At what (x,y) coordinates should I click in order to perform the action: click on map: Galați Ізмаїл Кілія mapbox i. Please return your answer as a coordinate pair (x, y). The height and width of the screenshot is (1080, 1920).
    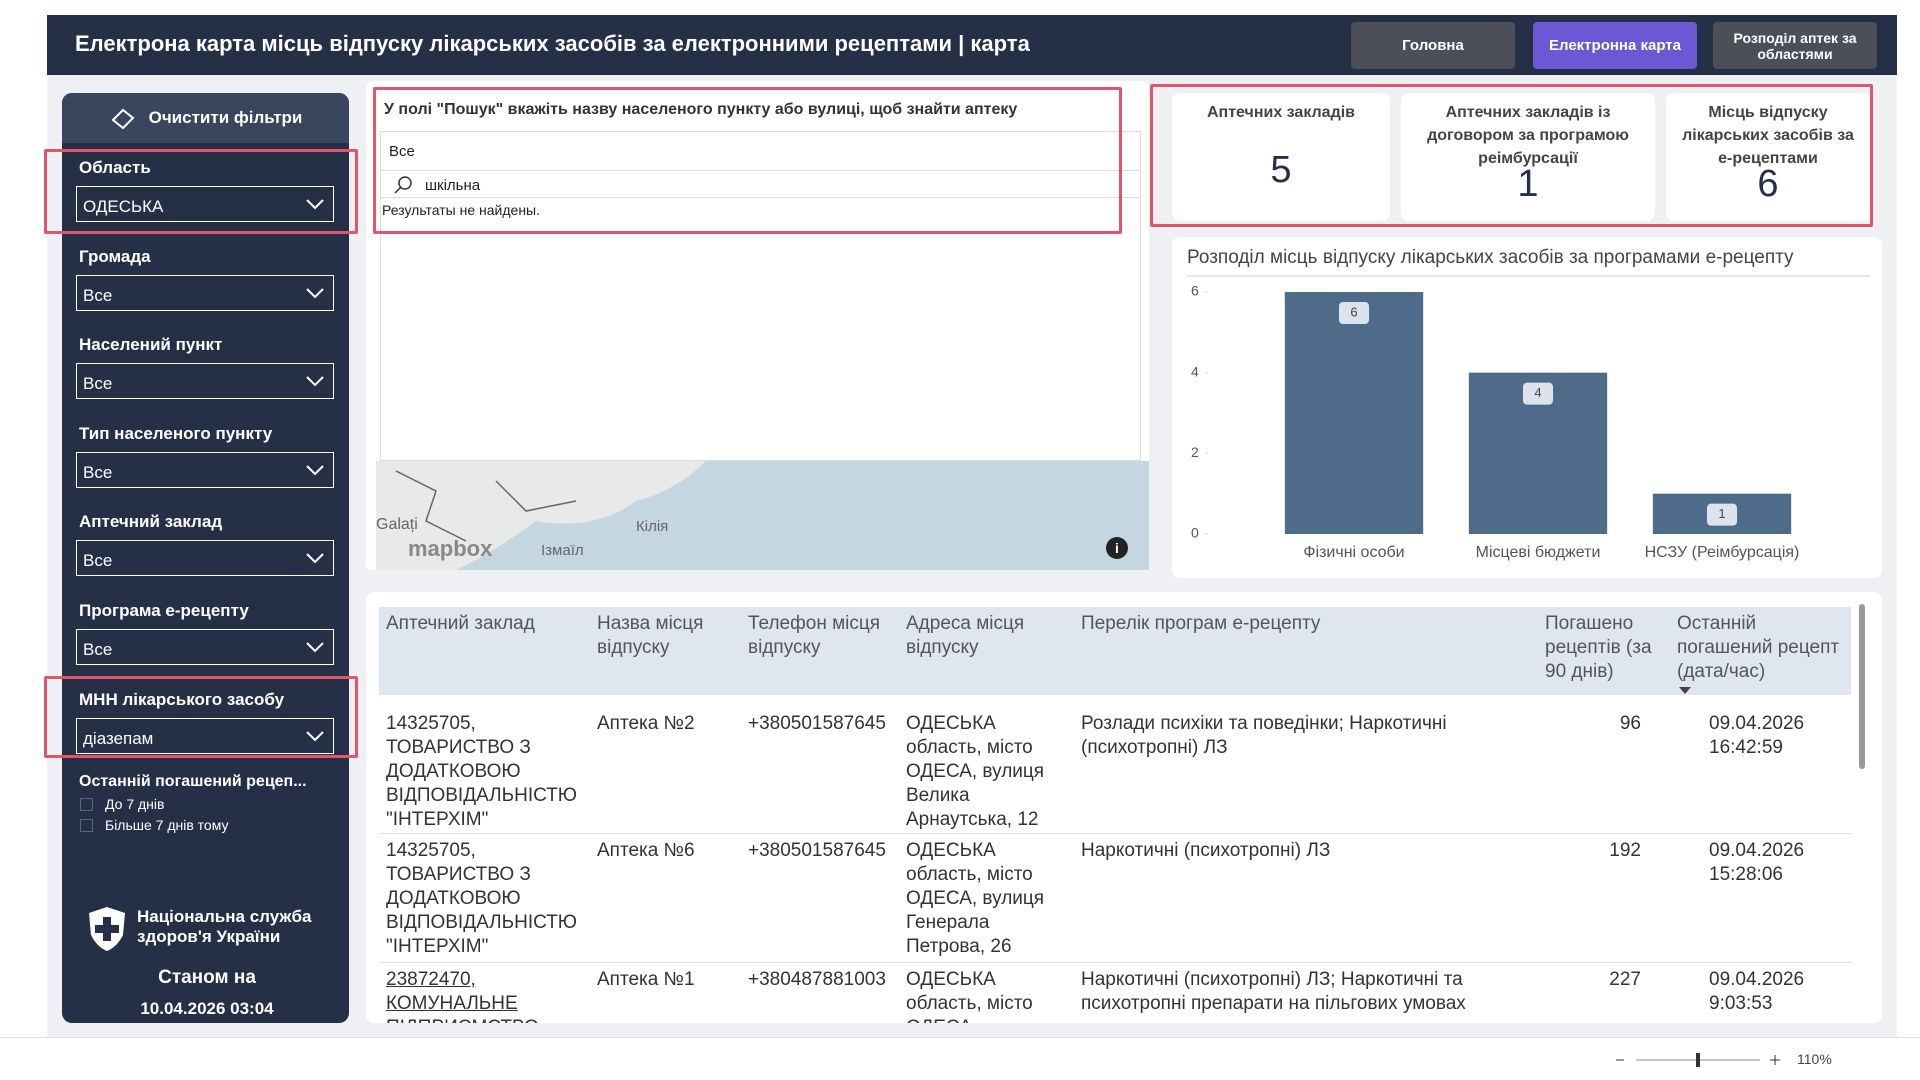
    Looking at the image, I should click on (762, 515).